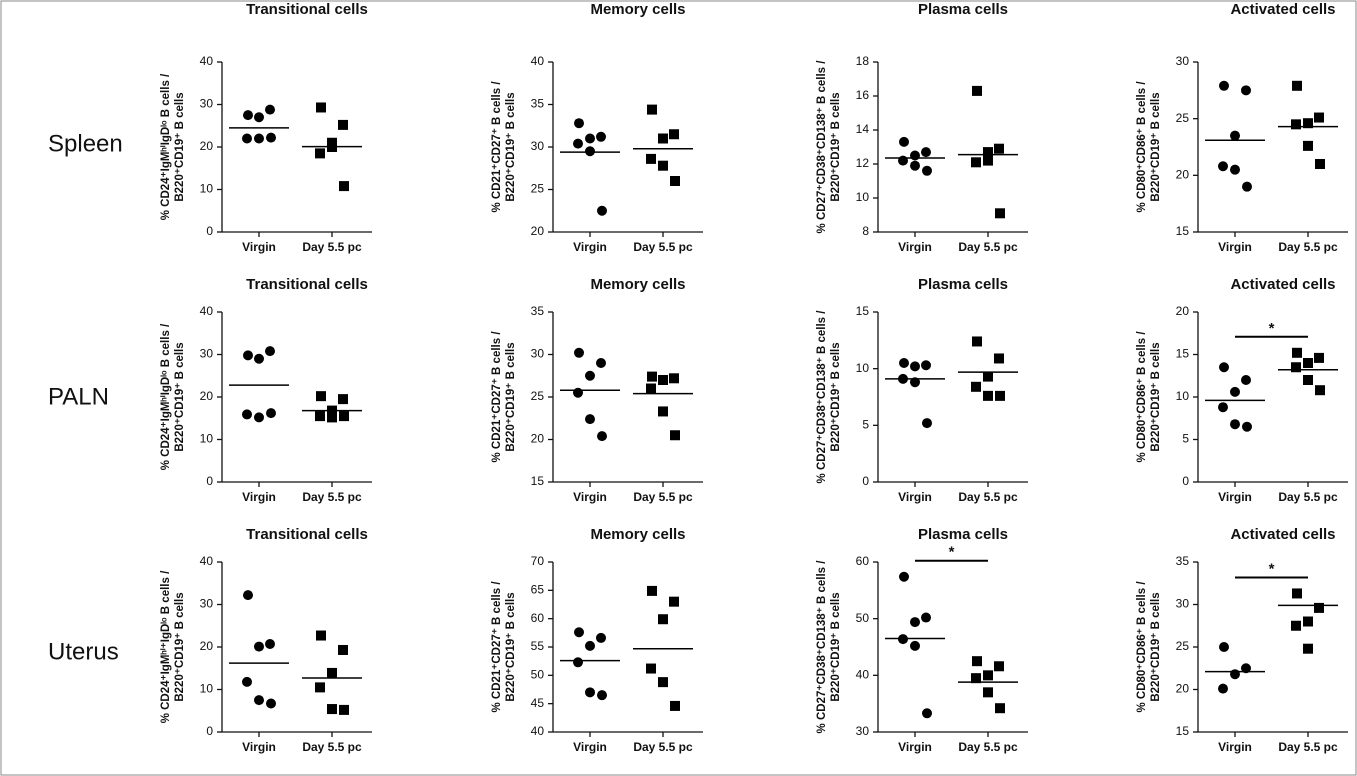  I want to click on chart-title: Memory cells, so click(637, 284).